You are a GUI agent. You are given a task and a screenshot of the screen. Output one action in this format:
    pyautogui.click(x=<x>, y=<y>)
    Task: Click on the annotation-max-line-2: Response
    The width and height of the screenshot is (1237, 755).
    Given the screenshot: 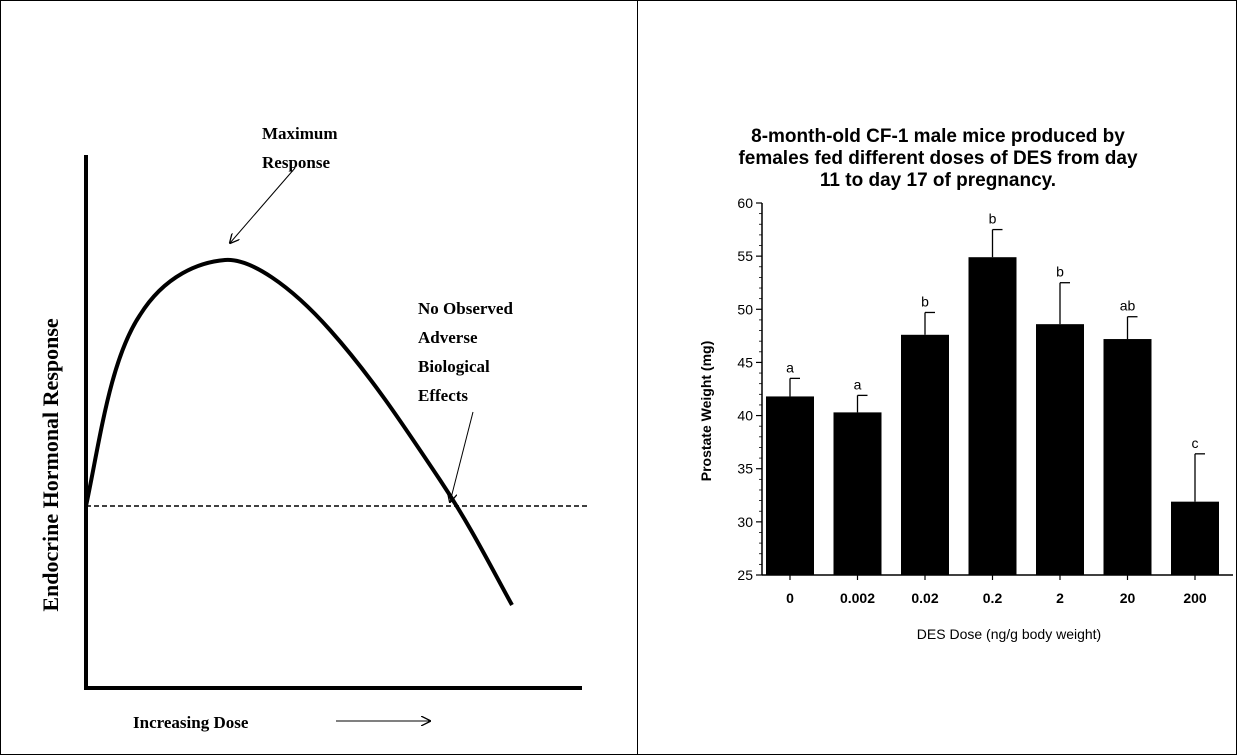 What is the action you would take?
    pyautogui.click(x=296, y=162)
    